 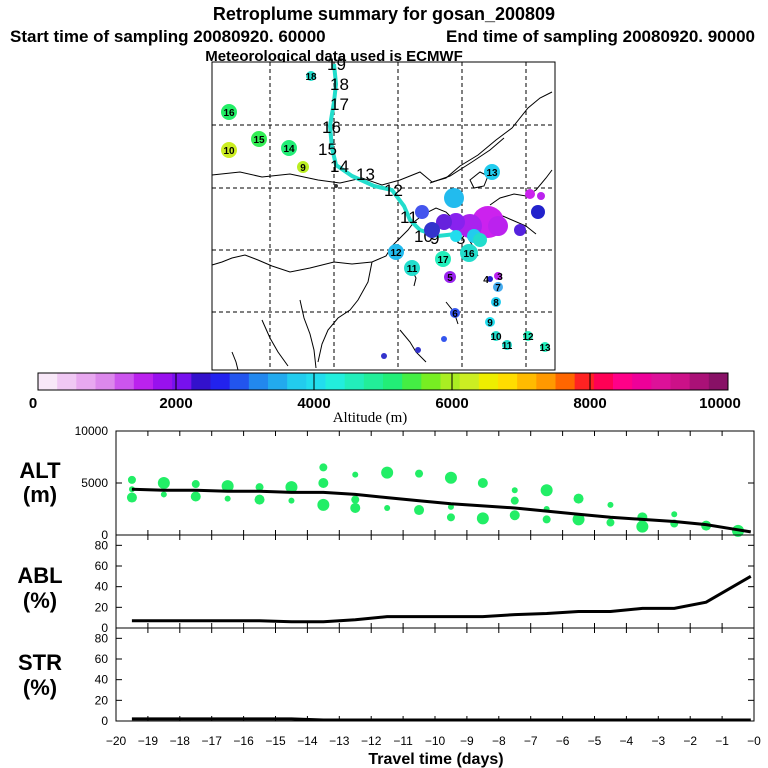 What do you see at coordinates (391, 151) in the screenshot?
I see `trajectory-labels: 19 18 17 16 15 14 13 12 11 10 9 8` at bounding box center [391, 151].